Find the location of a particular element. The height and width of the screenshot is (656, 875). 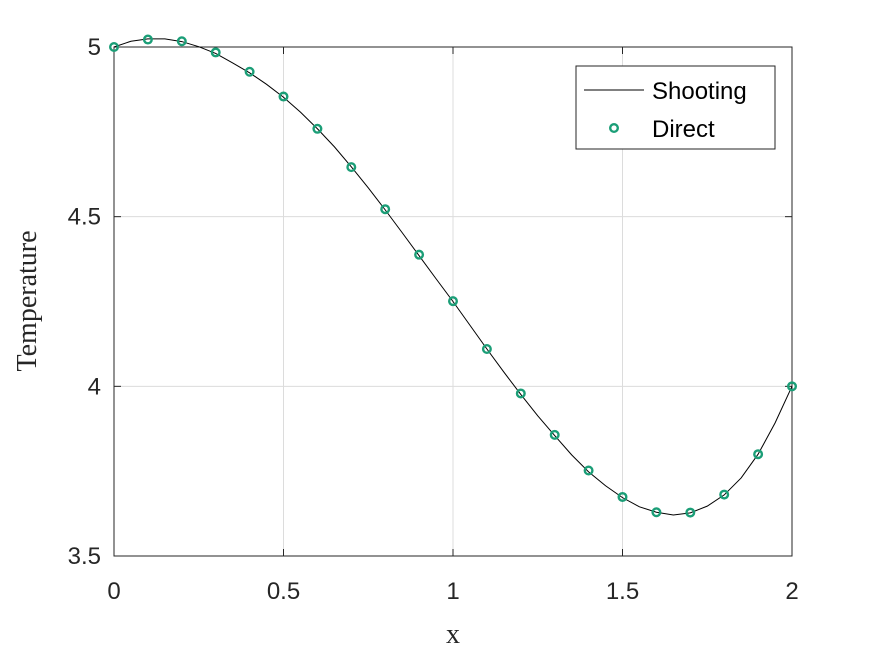

x-tick-labels: 0 0.5 1 1.5 2 is located at coordinates (452, 591).